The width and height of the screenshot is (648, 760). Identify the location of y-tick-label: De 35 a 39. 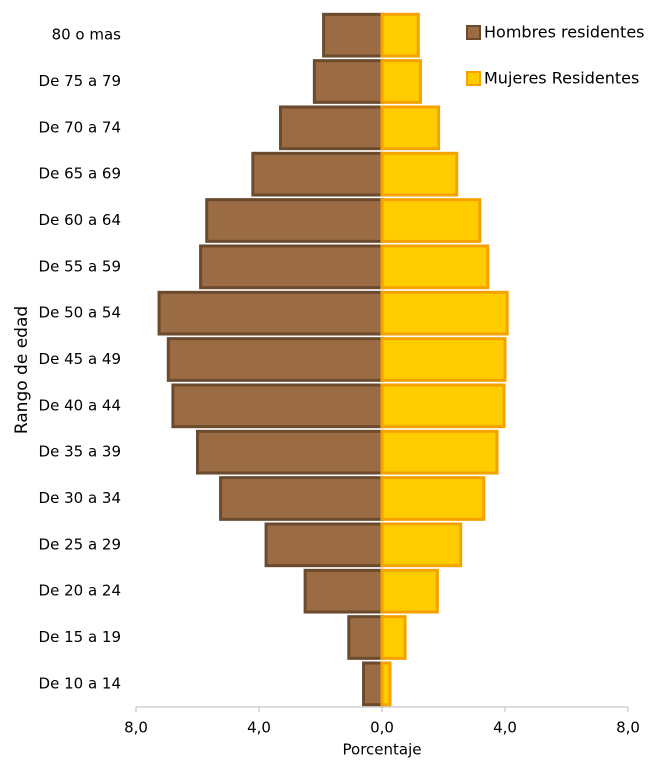
(80, 452).